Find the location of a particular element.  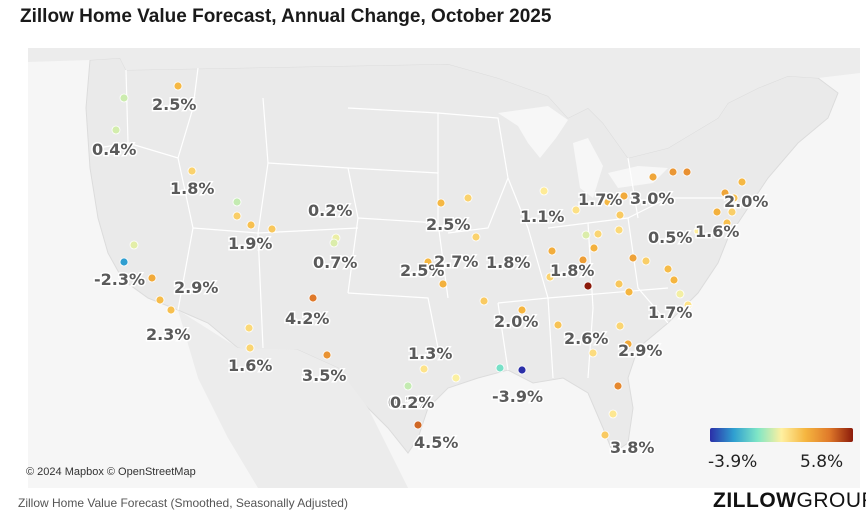

logo-thin-part: GROUP is located at coordinates (831, 500).